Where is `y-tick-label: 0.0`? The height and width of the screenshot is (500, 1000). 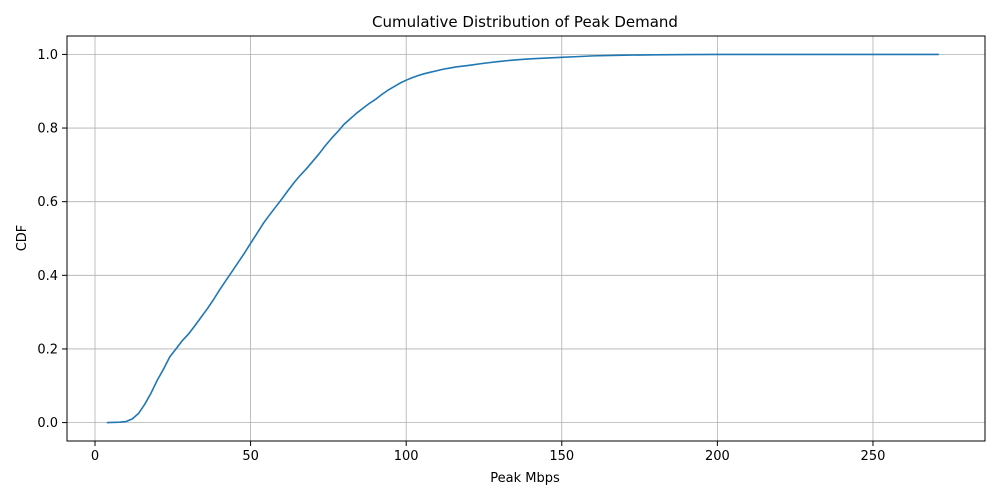
y-tick-label: 0.0 is located at coordinates (47, 423).